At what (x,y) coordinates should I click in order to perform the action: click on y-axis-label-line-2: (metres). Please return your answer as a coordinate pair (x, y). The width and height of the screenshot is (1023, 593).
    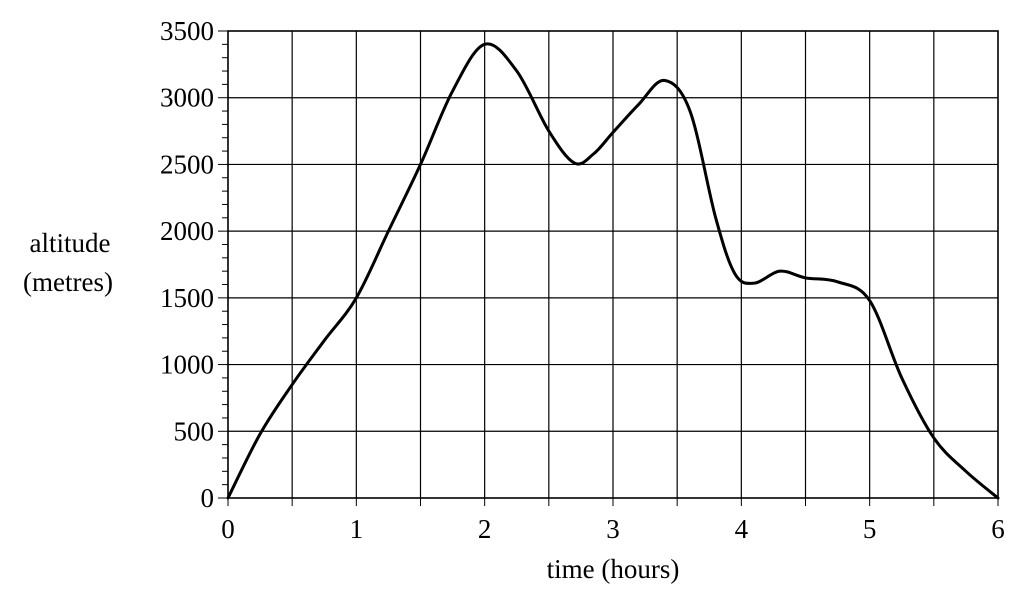
    Looking at the image, I should click on (68, 282).